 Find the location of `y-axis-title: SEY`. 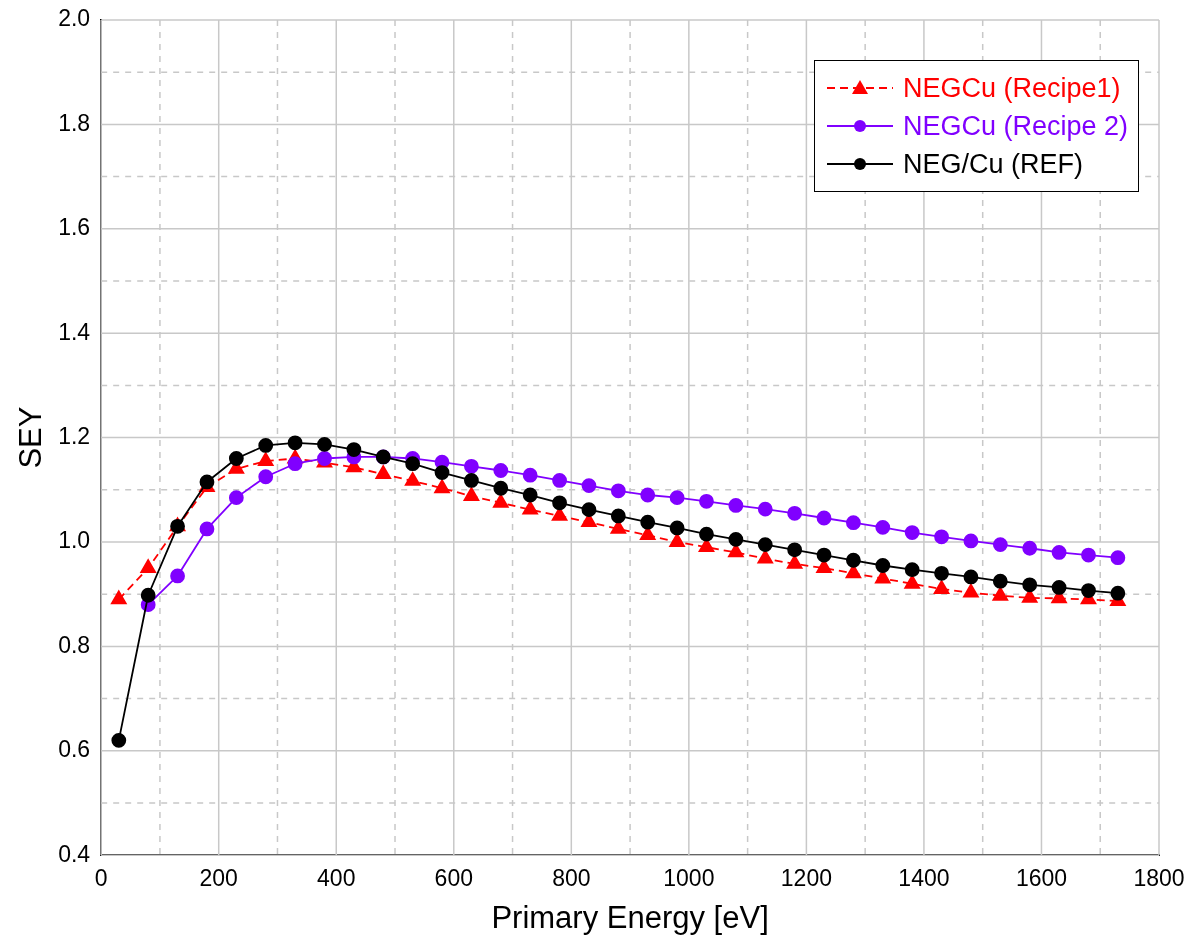

y-axis-title: SEY is located at coordinates (31, 437).